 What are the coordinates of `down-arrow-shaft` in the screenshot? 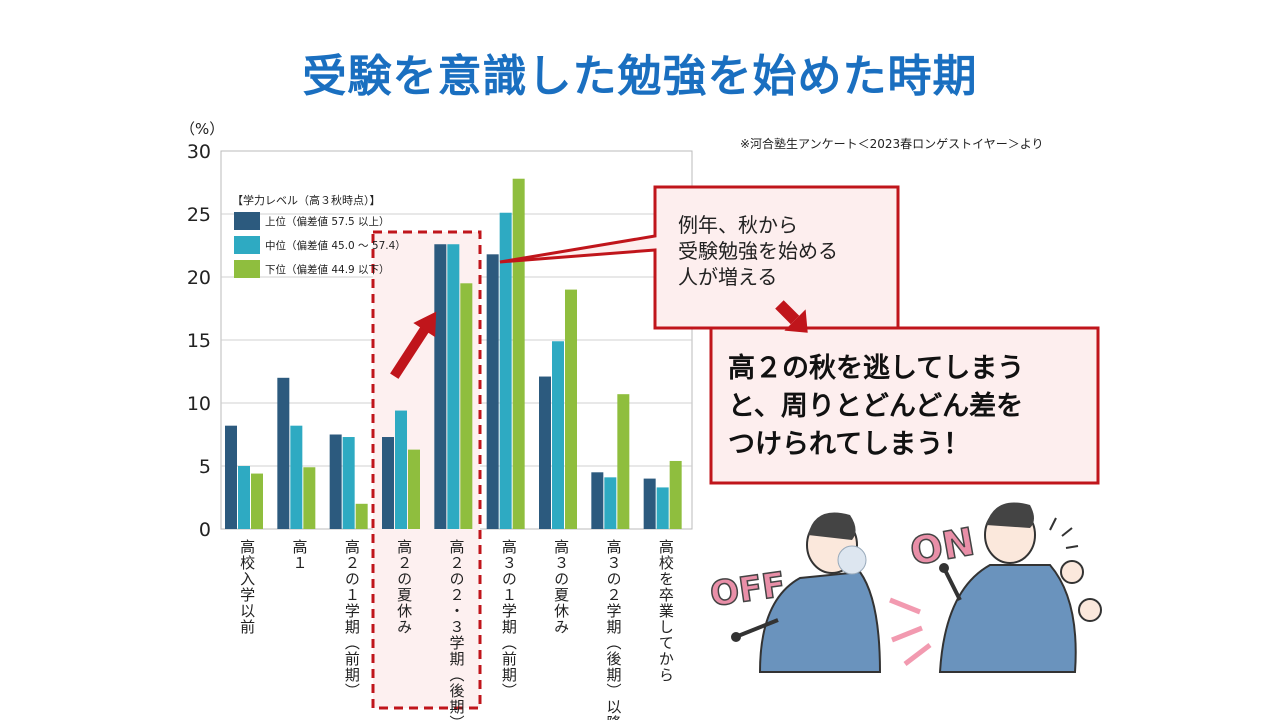 It's located at (787, 312).